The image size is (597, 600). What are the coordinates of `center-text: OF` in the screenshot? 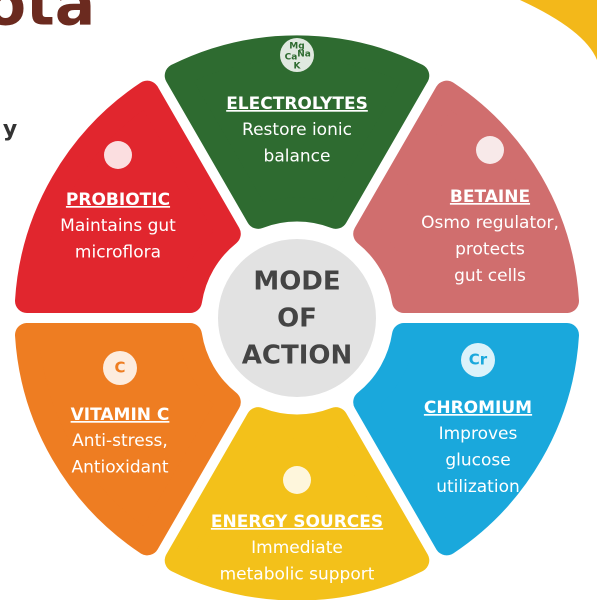 It's located at (297, 319).